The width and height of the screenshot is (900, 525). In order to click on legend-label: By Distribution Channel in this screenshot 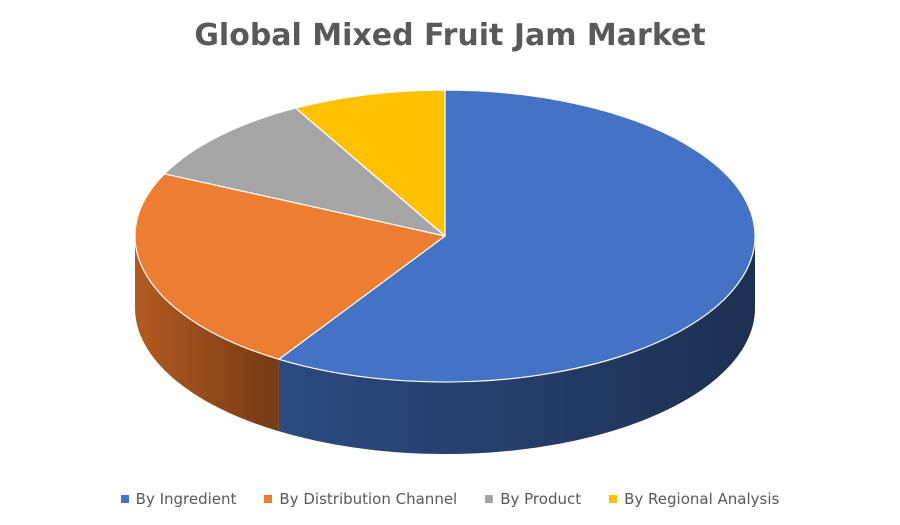, I will do `click(368, 499)`.